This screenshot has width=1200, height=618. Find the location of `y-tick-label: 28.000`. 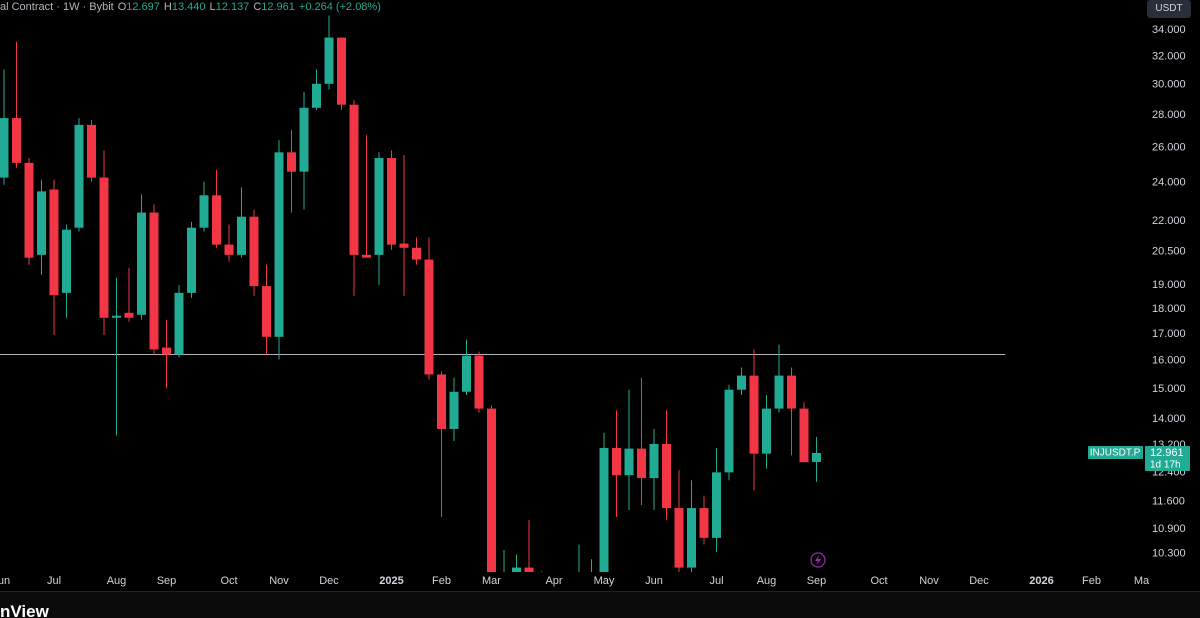

y-tick-label: 28.000 is located at coordinates (1169, 115).